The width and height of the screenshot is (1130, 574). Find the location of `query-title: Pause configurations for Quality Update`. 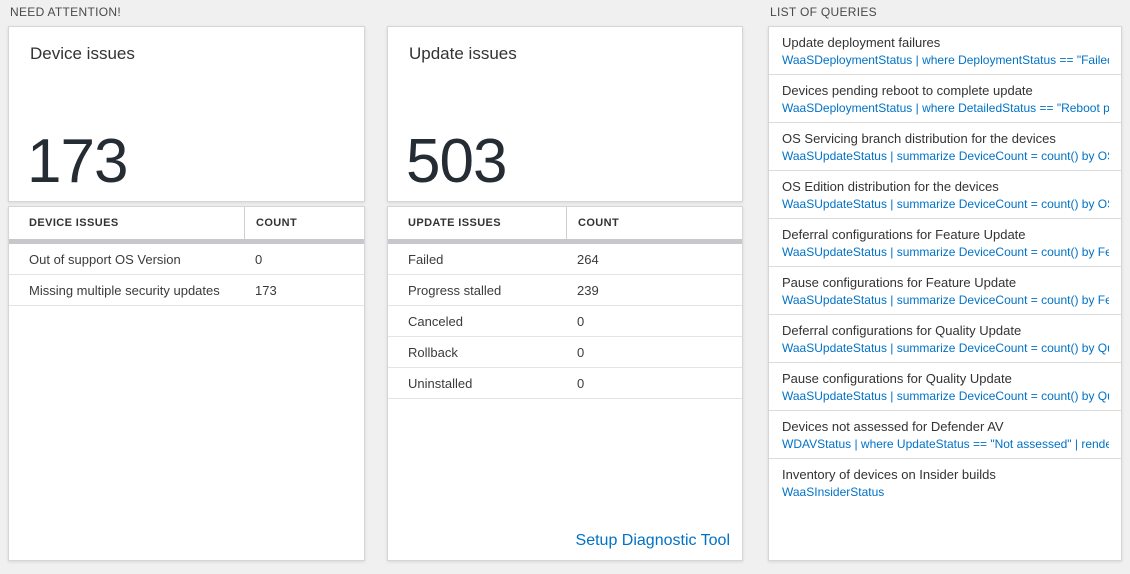

query-title: Pause configurations for Quality Update is located at coordinates (897, 378).